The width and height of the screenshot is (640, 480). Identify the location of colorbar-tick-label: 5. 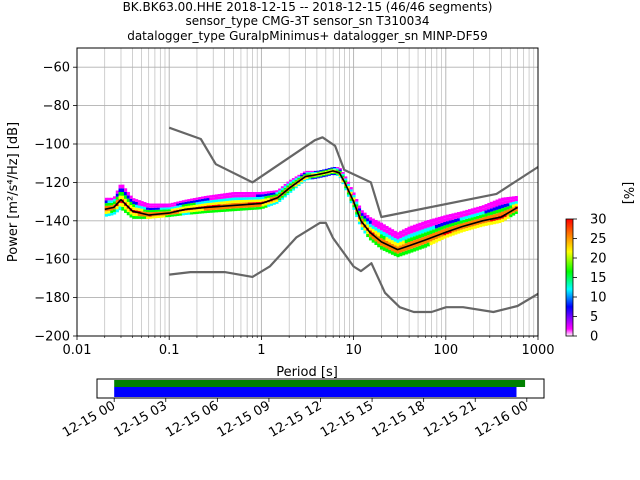
(594, 317).